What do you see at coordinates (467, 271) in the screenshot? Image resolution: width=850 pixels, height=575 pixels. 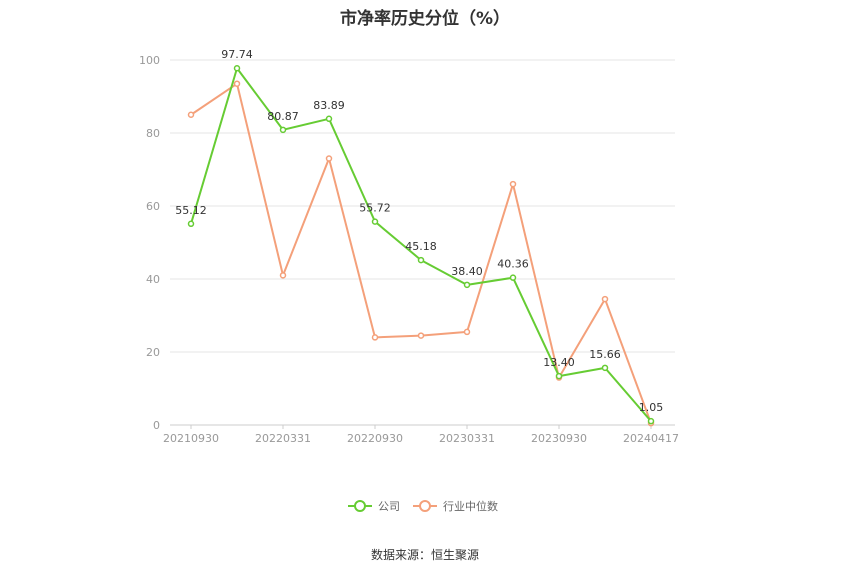 I see `data-label-company: 38.40` at bounding box center [467, 271].